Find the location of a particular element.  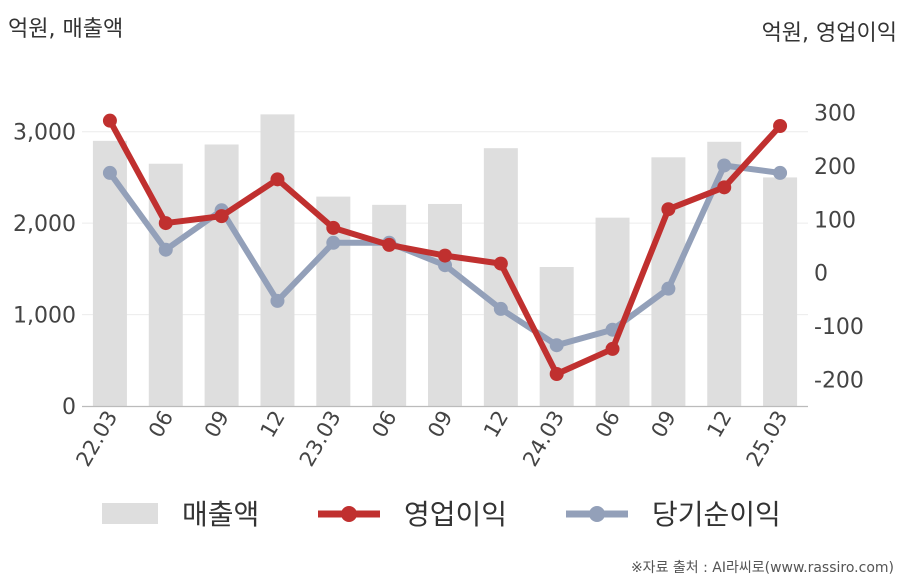

left-tick-label: 0 is located at coordinates (69, 407).